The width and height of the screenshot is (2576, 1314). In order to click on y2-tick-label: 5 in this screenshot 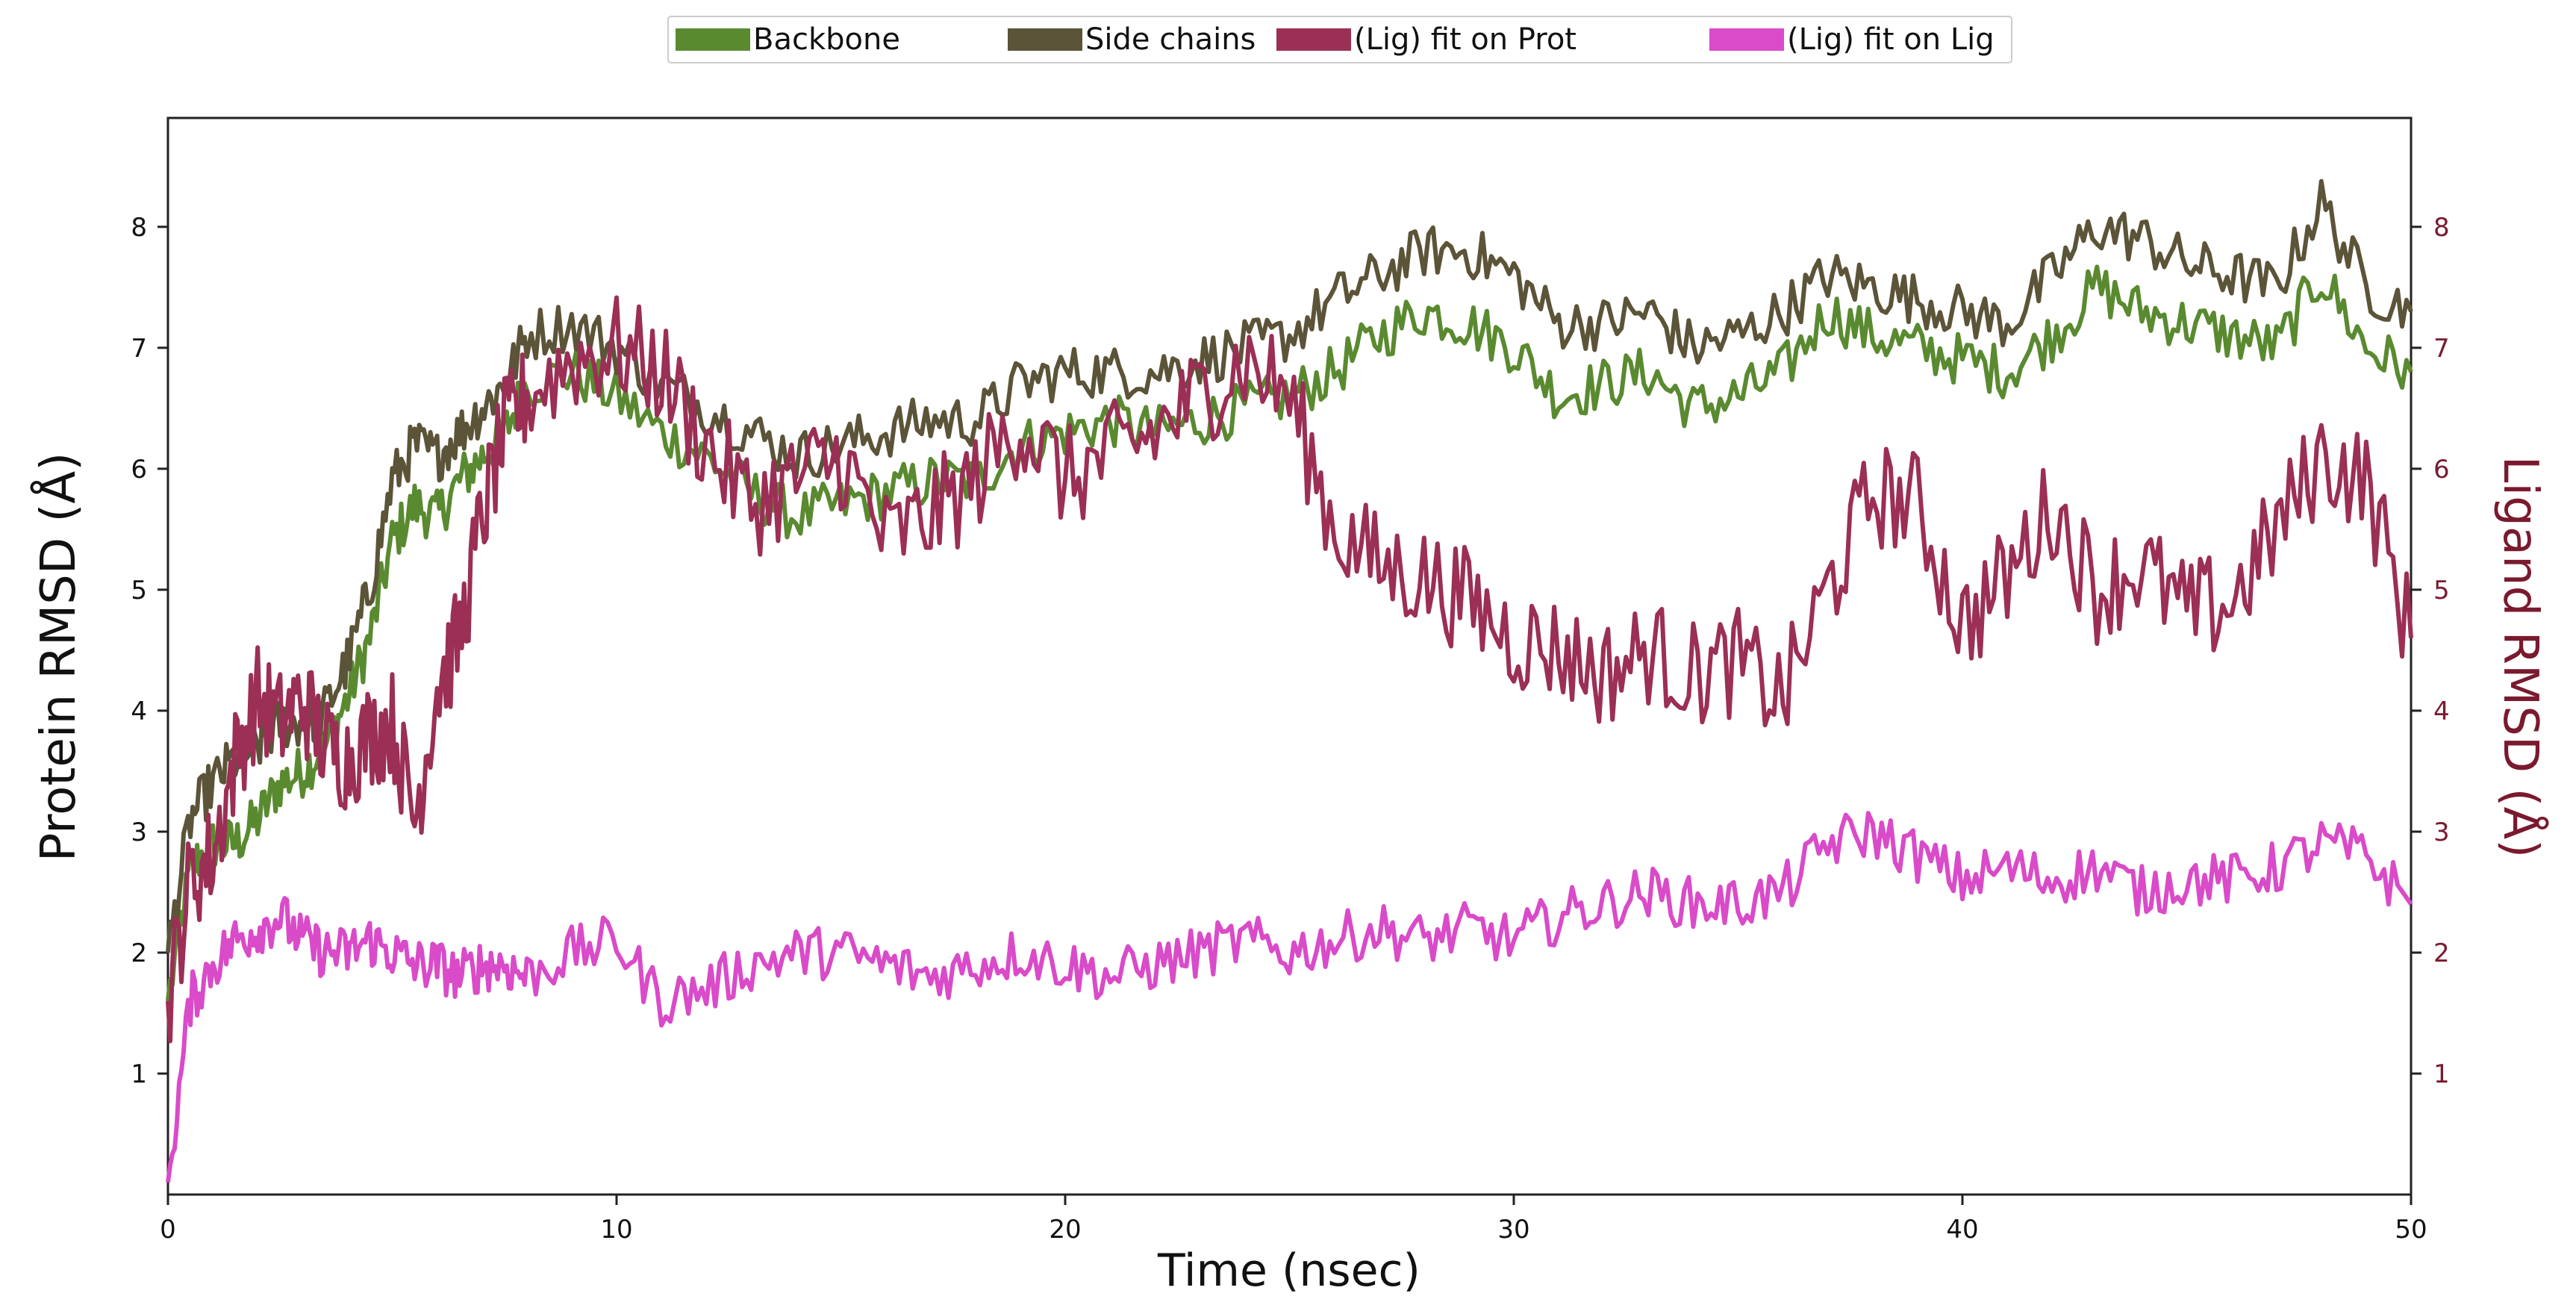, I will do `click(2441, 590)`.